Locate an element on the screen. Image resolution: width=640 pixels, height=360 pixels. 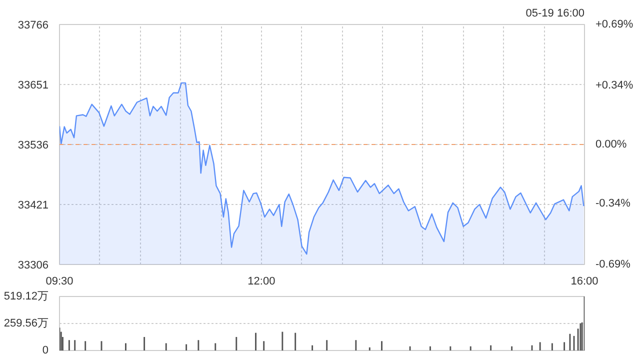
y2-tick-label: +0.69% is located at coordinates (615, 24).